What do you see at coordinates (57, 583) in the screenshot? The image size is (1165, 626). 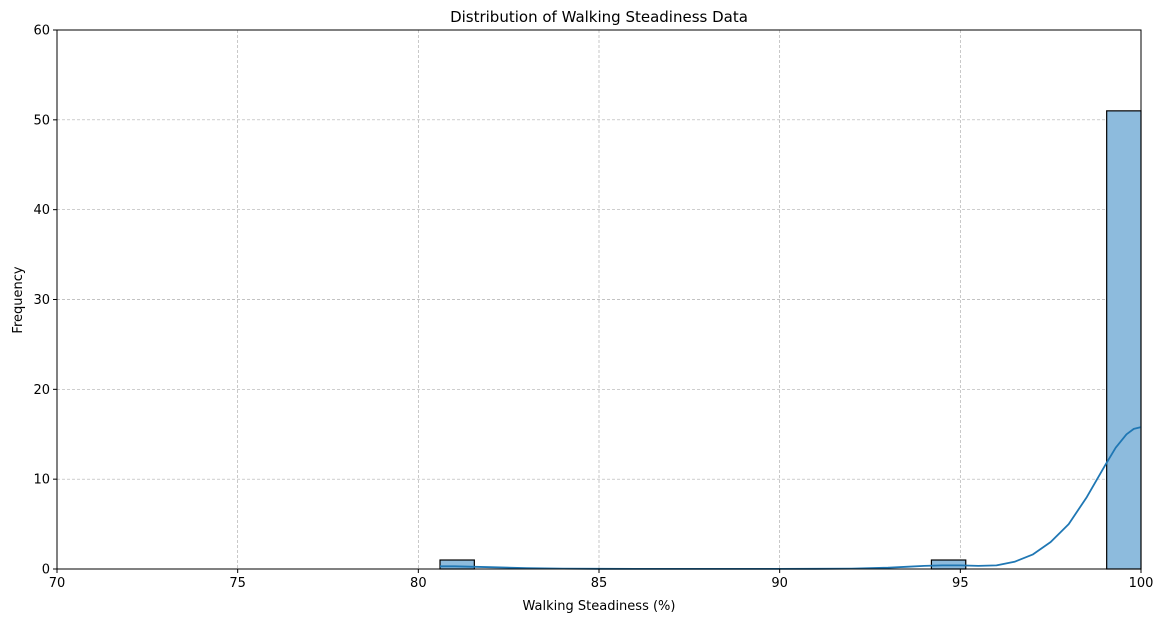 I see `x-tick-label: 70` at bounding box center [57, 583].